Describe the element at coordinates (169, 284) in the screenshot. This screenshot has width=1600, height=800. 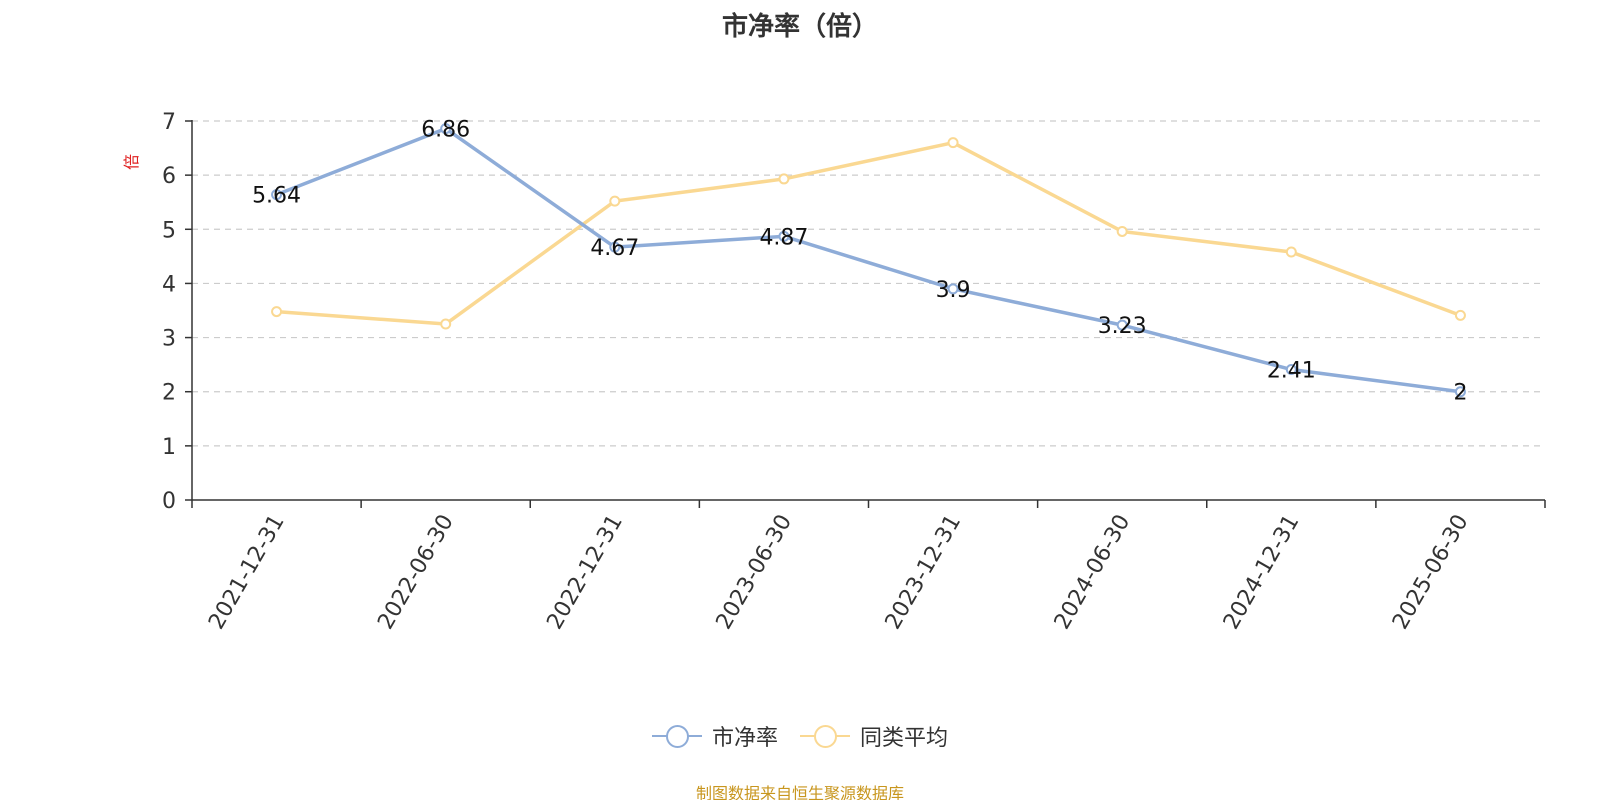
I see `y-tick-label: 4` at that location.